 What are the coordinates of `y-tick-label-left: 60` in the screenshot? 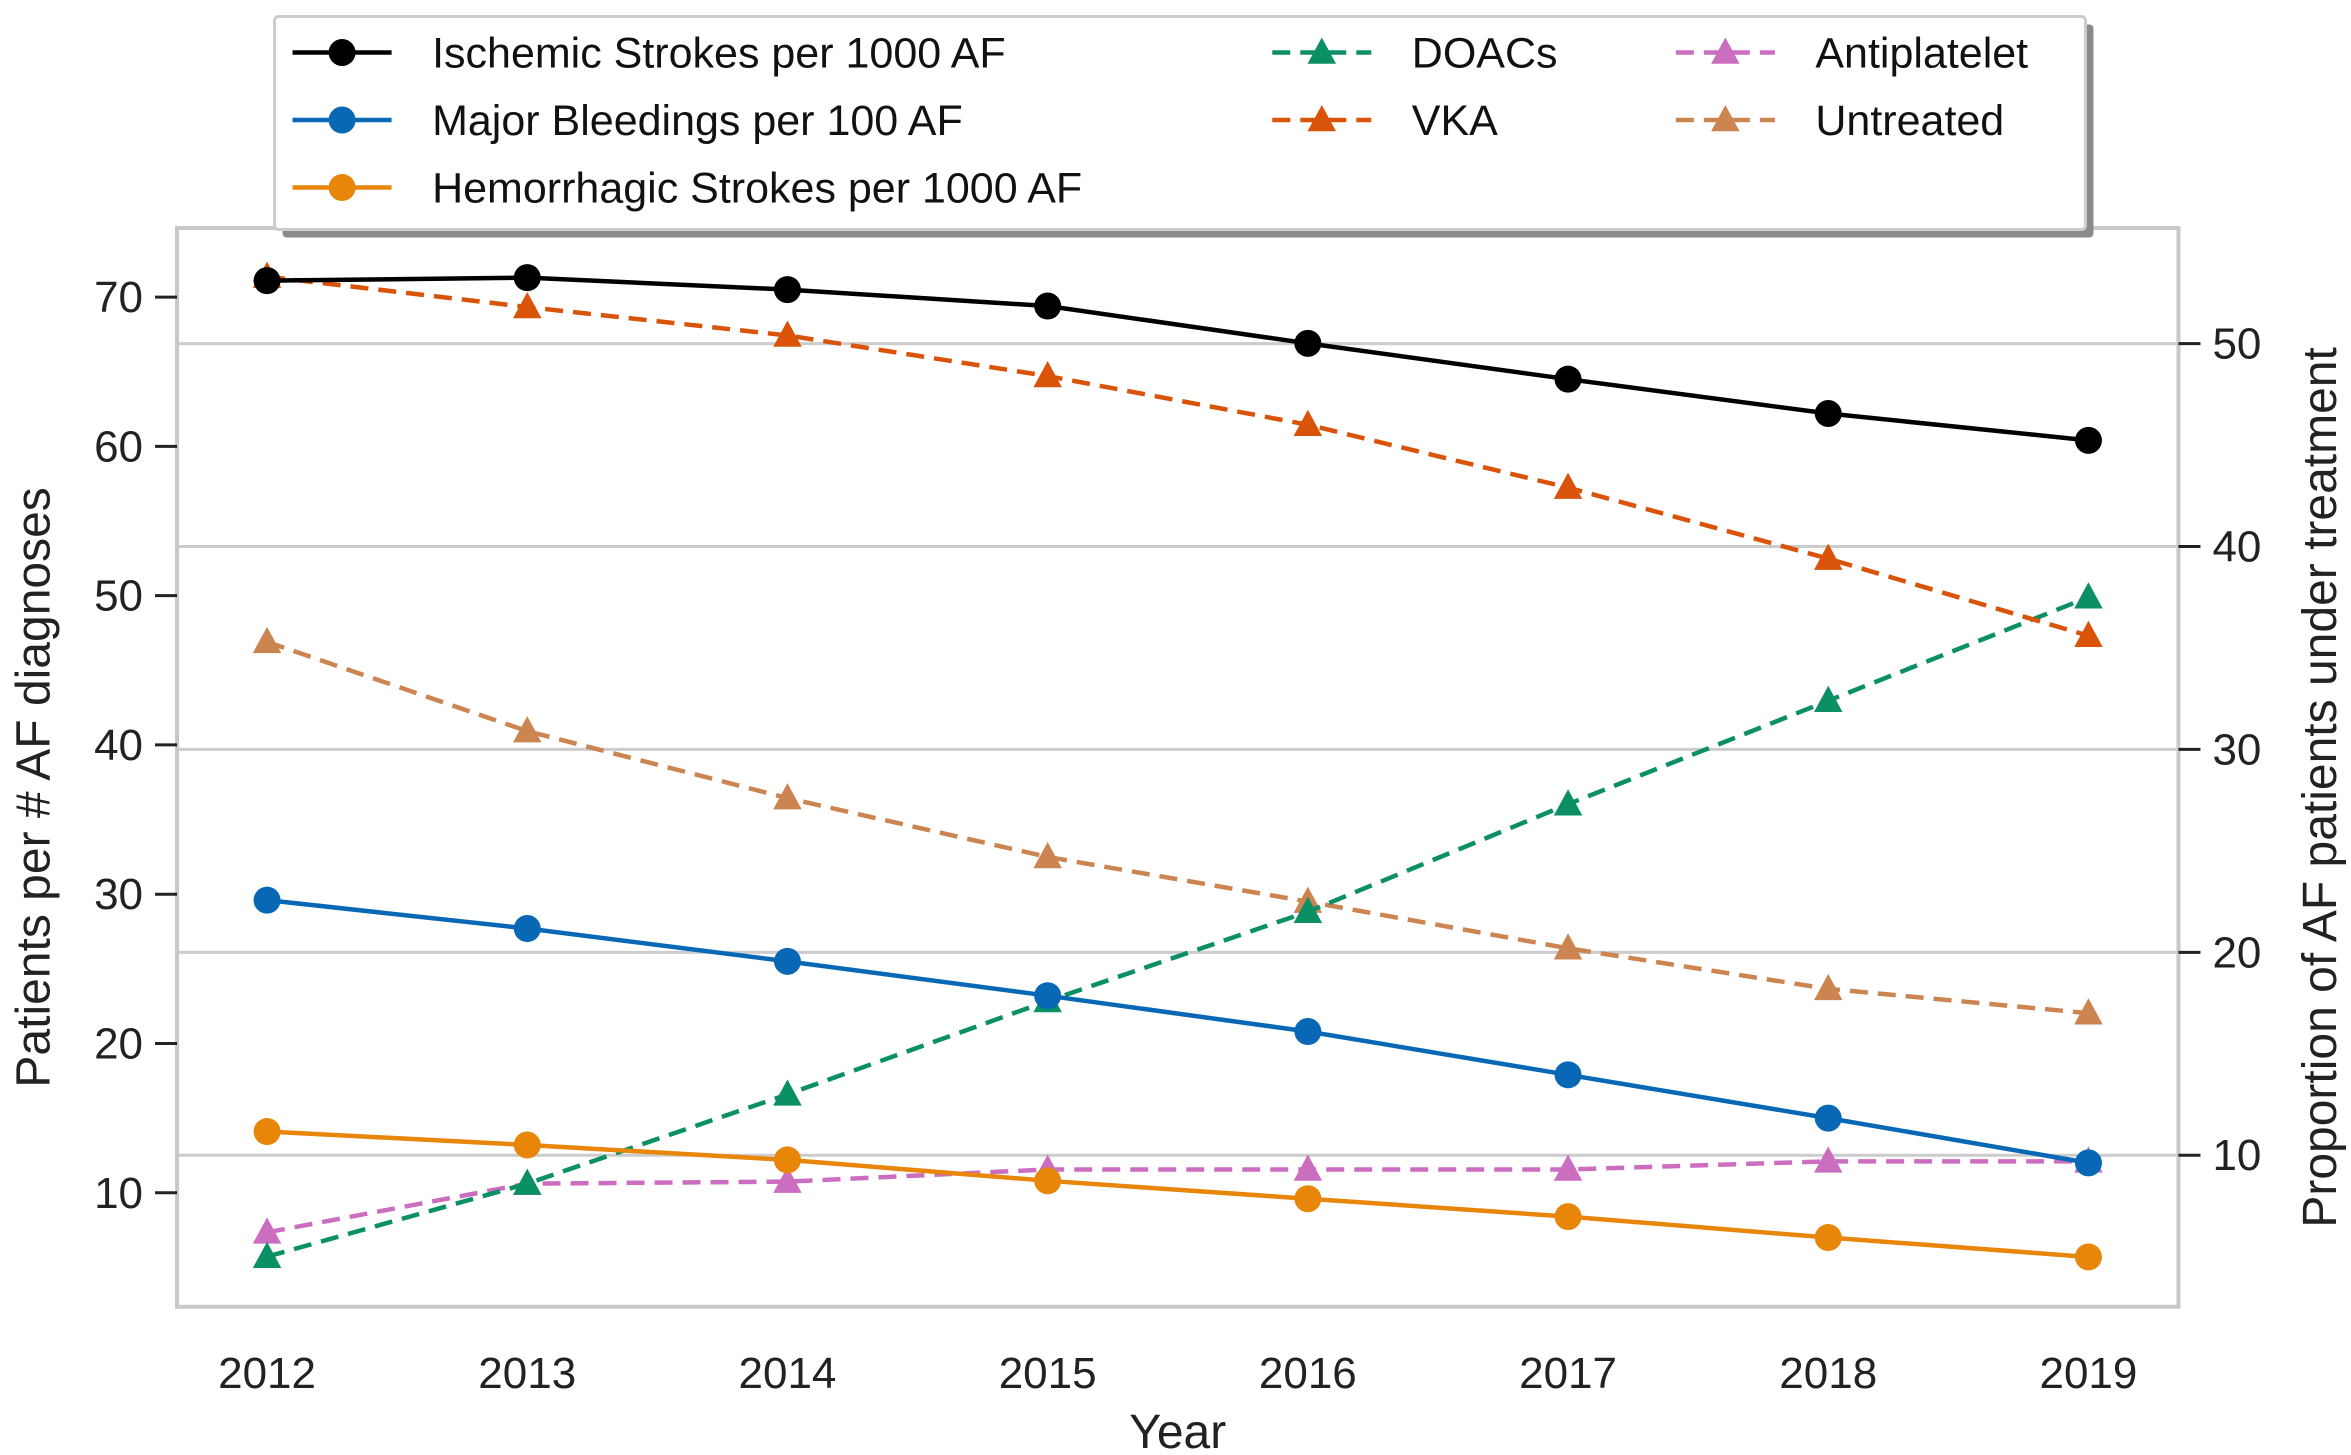 It's located at (118, 446).